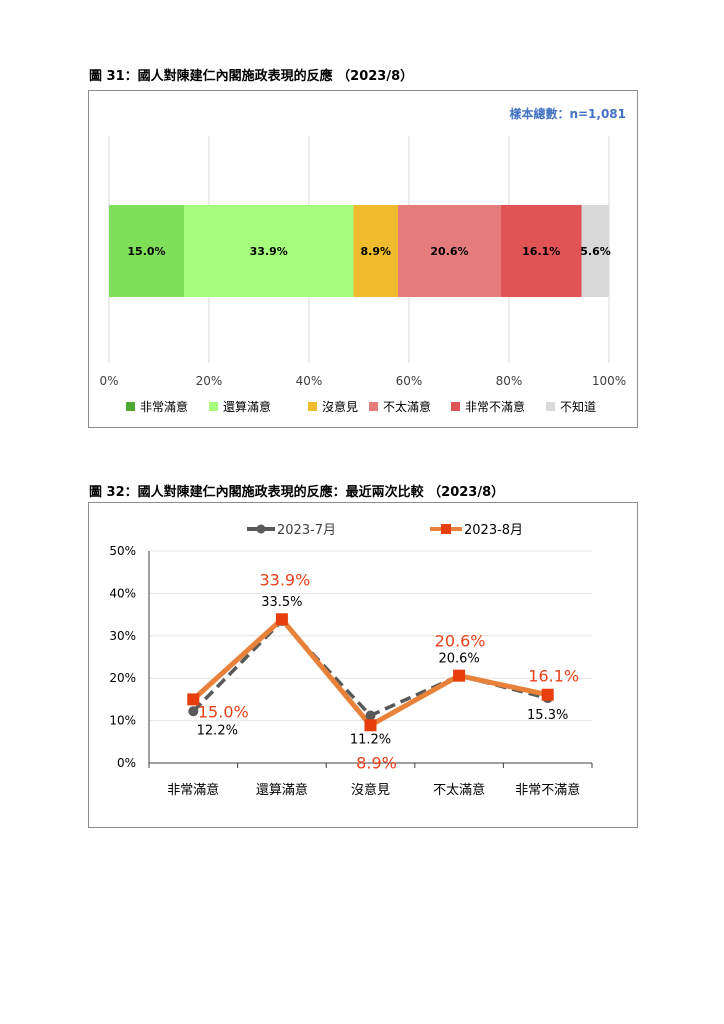 Image resolution: width=724 pixels, height=1024 pixels. I want to click on x-tick-label: 還算滿意, so click(282, 790).